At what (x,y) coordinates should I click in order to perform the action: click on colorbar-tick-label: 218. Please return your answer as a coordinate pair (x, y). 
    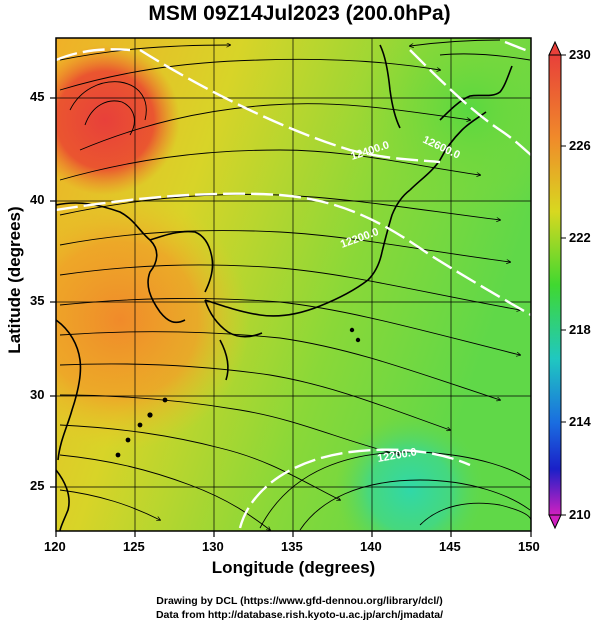
    Looking at the image, I should click on (580, 329).